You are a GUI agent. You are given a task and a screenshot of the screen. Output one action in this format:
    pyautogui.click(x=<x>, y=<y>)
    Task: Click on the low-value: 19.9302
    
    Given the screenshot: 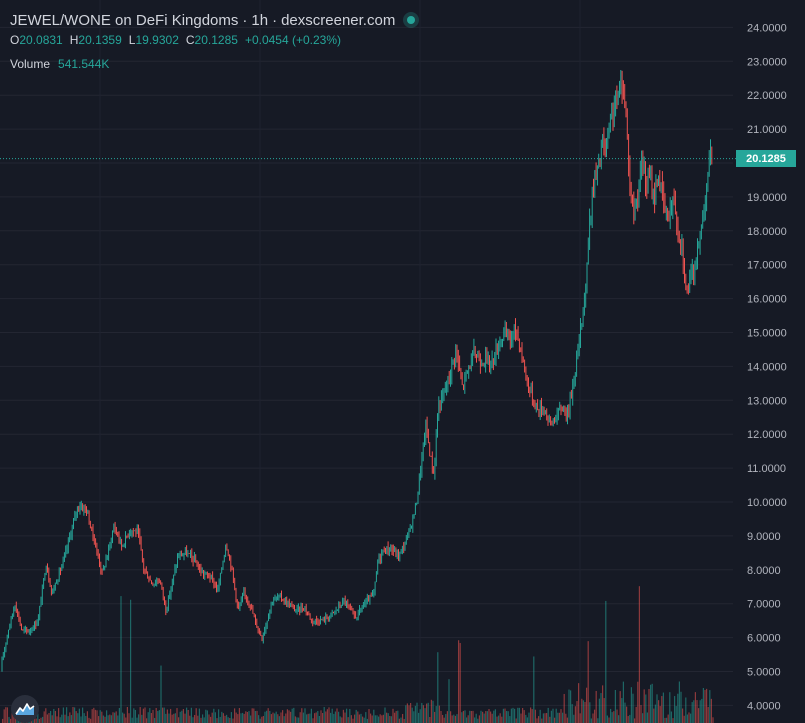 What is the action you would take?
    pyautogui.click(x=157, y=40)
    